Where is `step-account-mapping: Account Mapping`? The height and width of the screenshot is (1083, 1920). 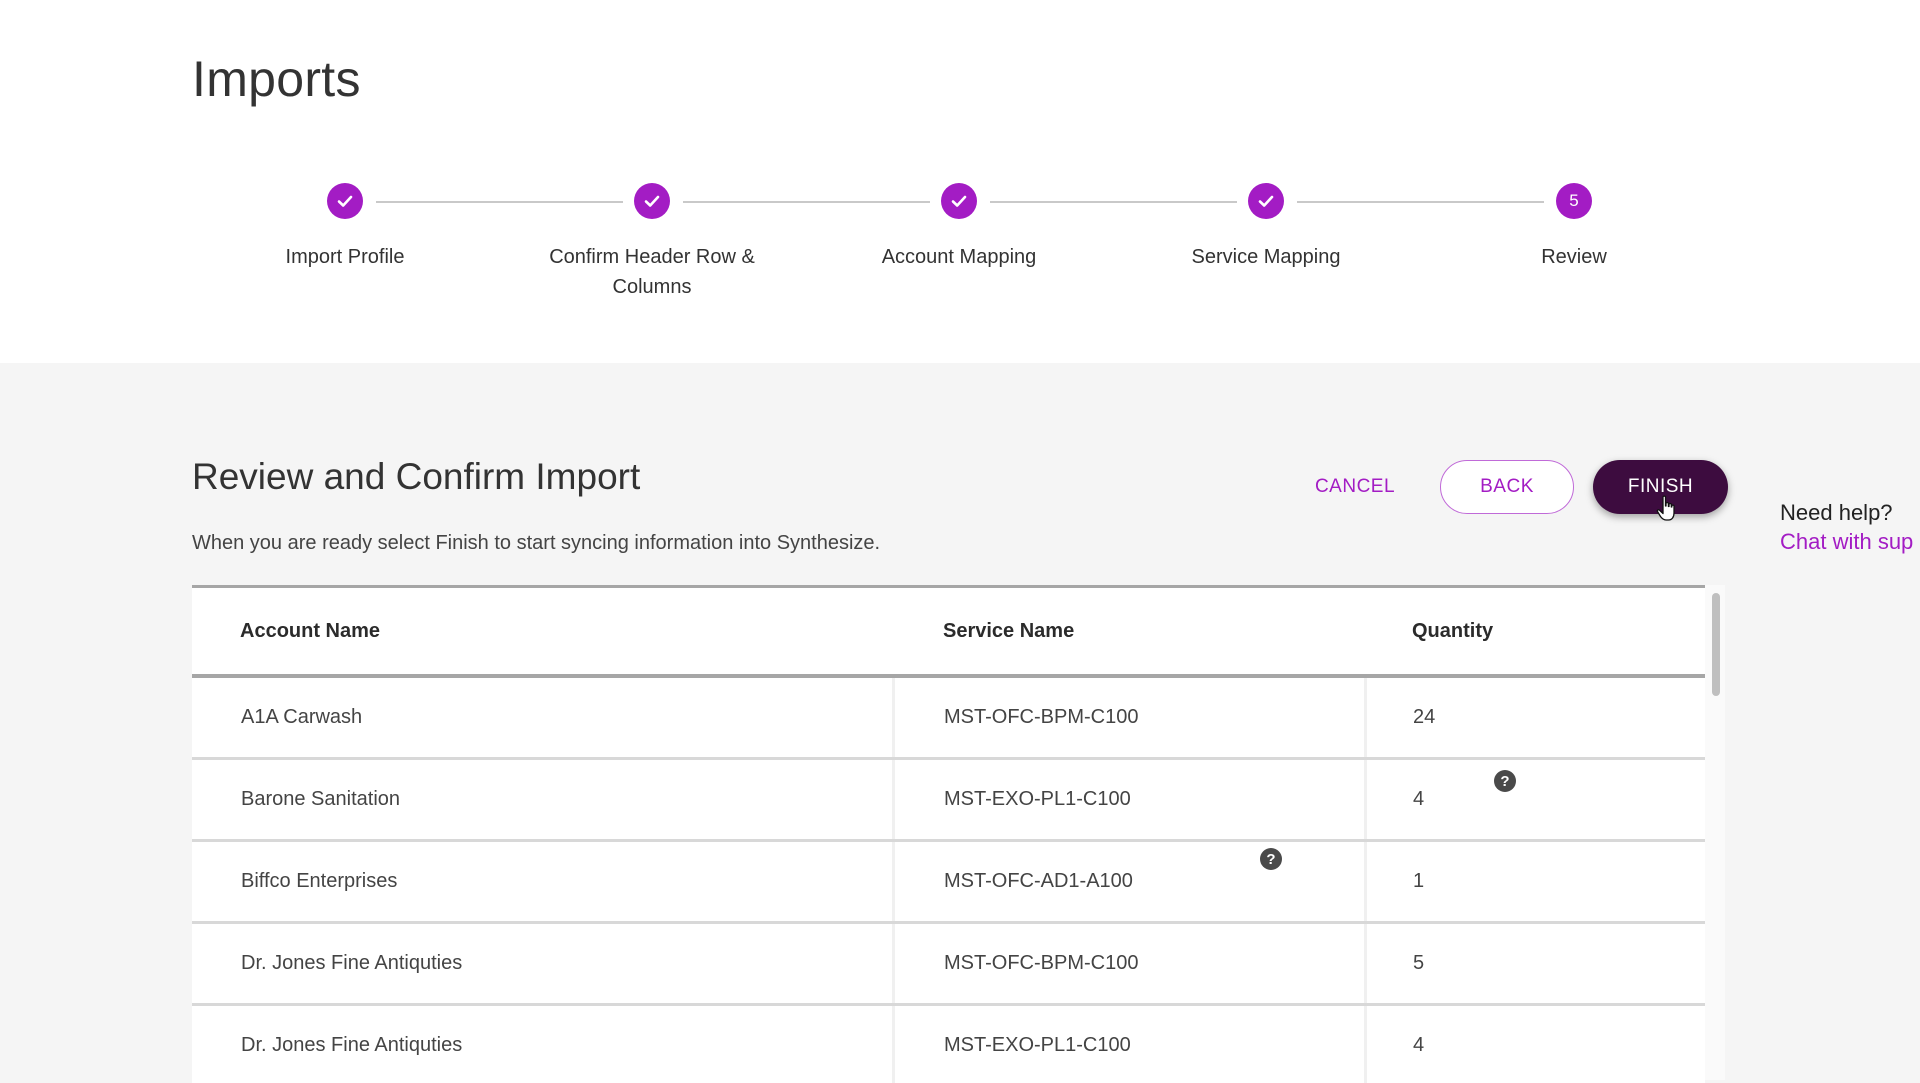
step-account-mapping: Account Mapping is located at coordinates (959, 227).